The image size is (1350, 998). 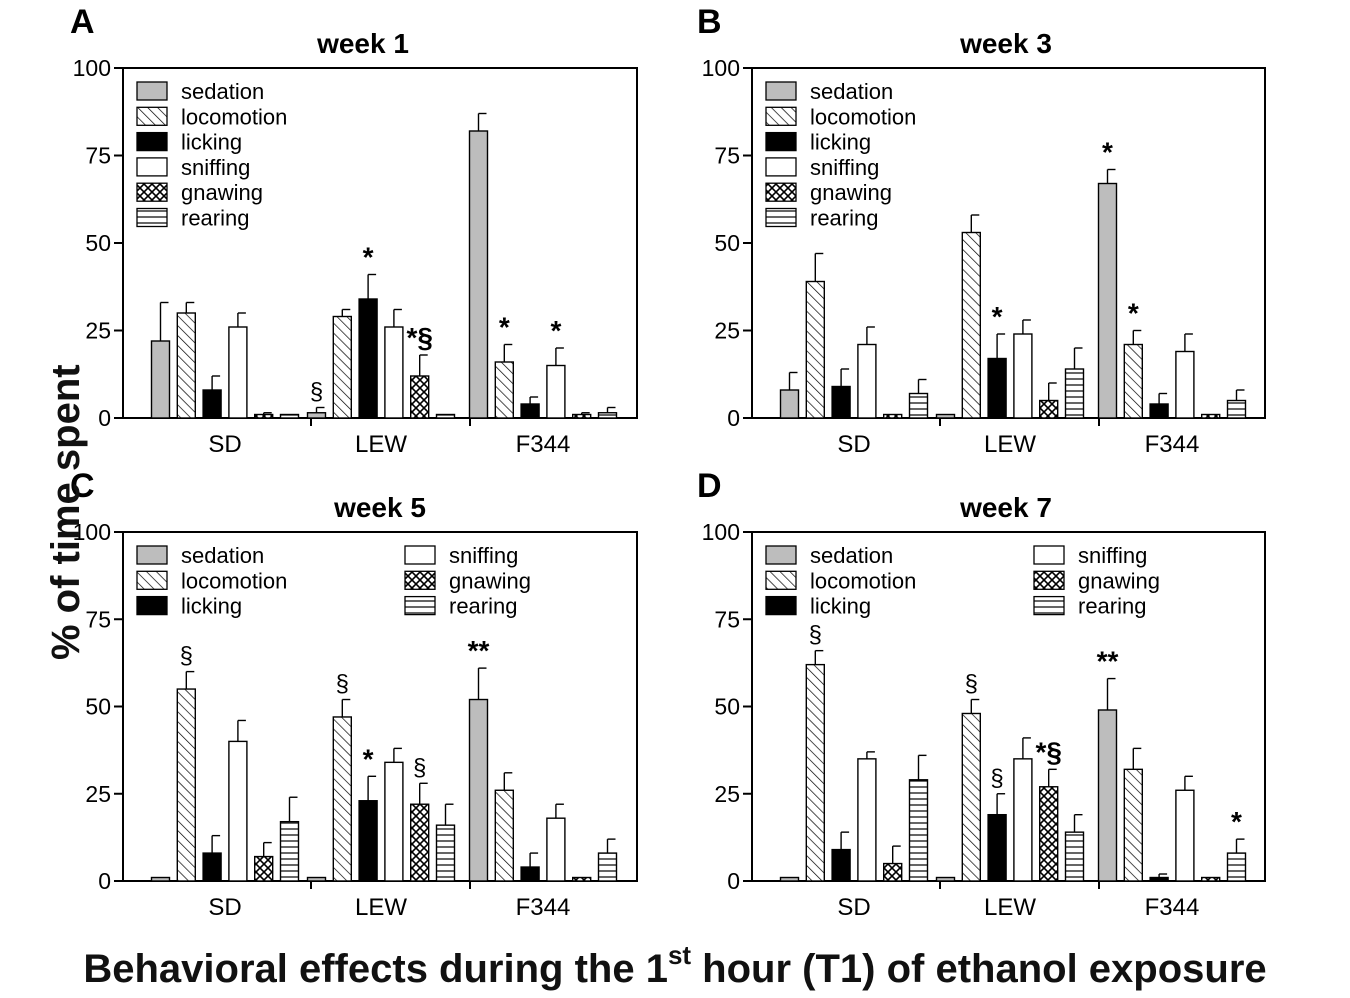 What do you see at coordinates (1172, 907) in the screenshot?
I see `x-category-label: F344` at bounding box center [1172, 907].